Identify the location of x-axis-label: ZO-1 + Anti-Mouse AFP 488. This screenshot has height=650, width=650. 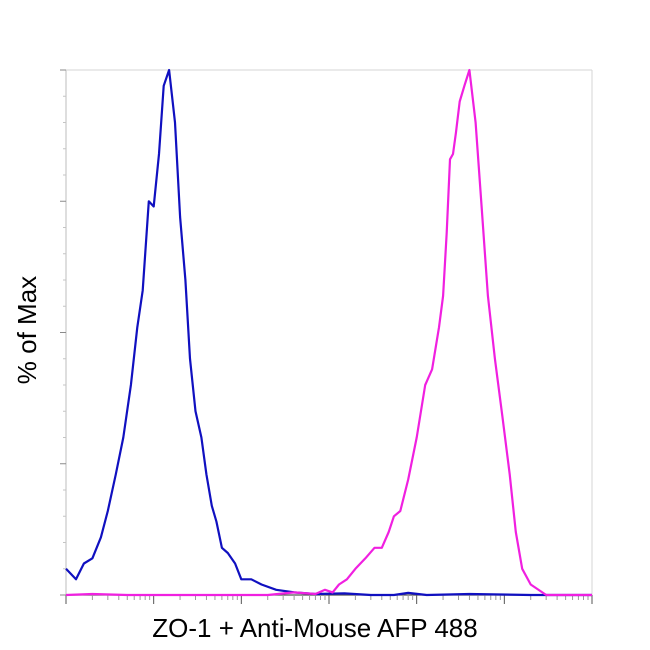
(314, 628).